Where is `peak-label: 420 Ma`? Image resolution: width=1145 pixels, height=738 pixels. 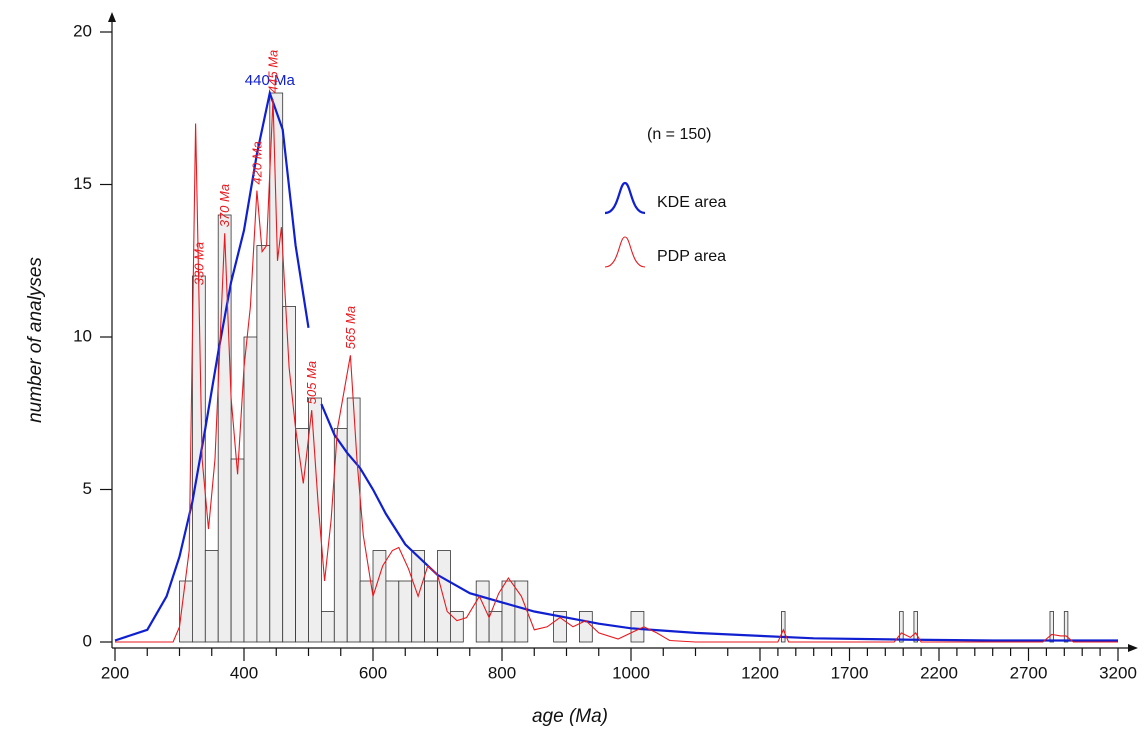
peak-label: 420 Ma is located at coordinates (256, 162).